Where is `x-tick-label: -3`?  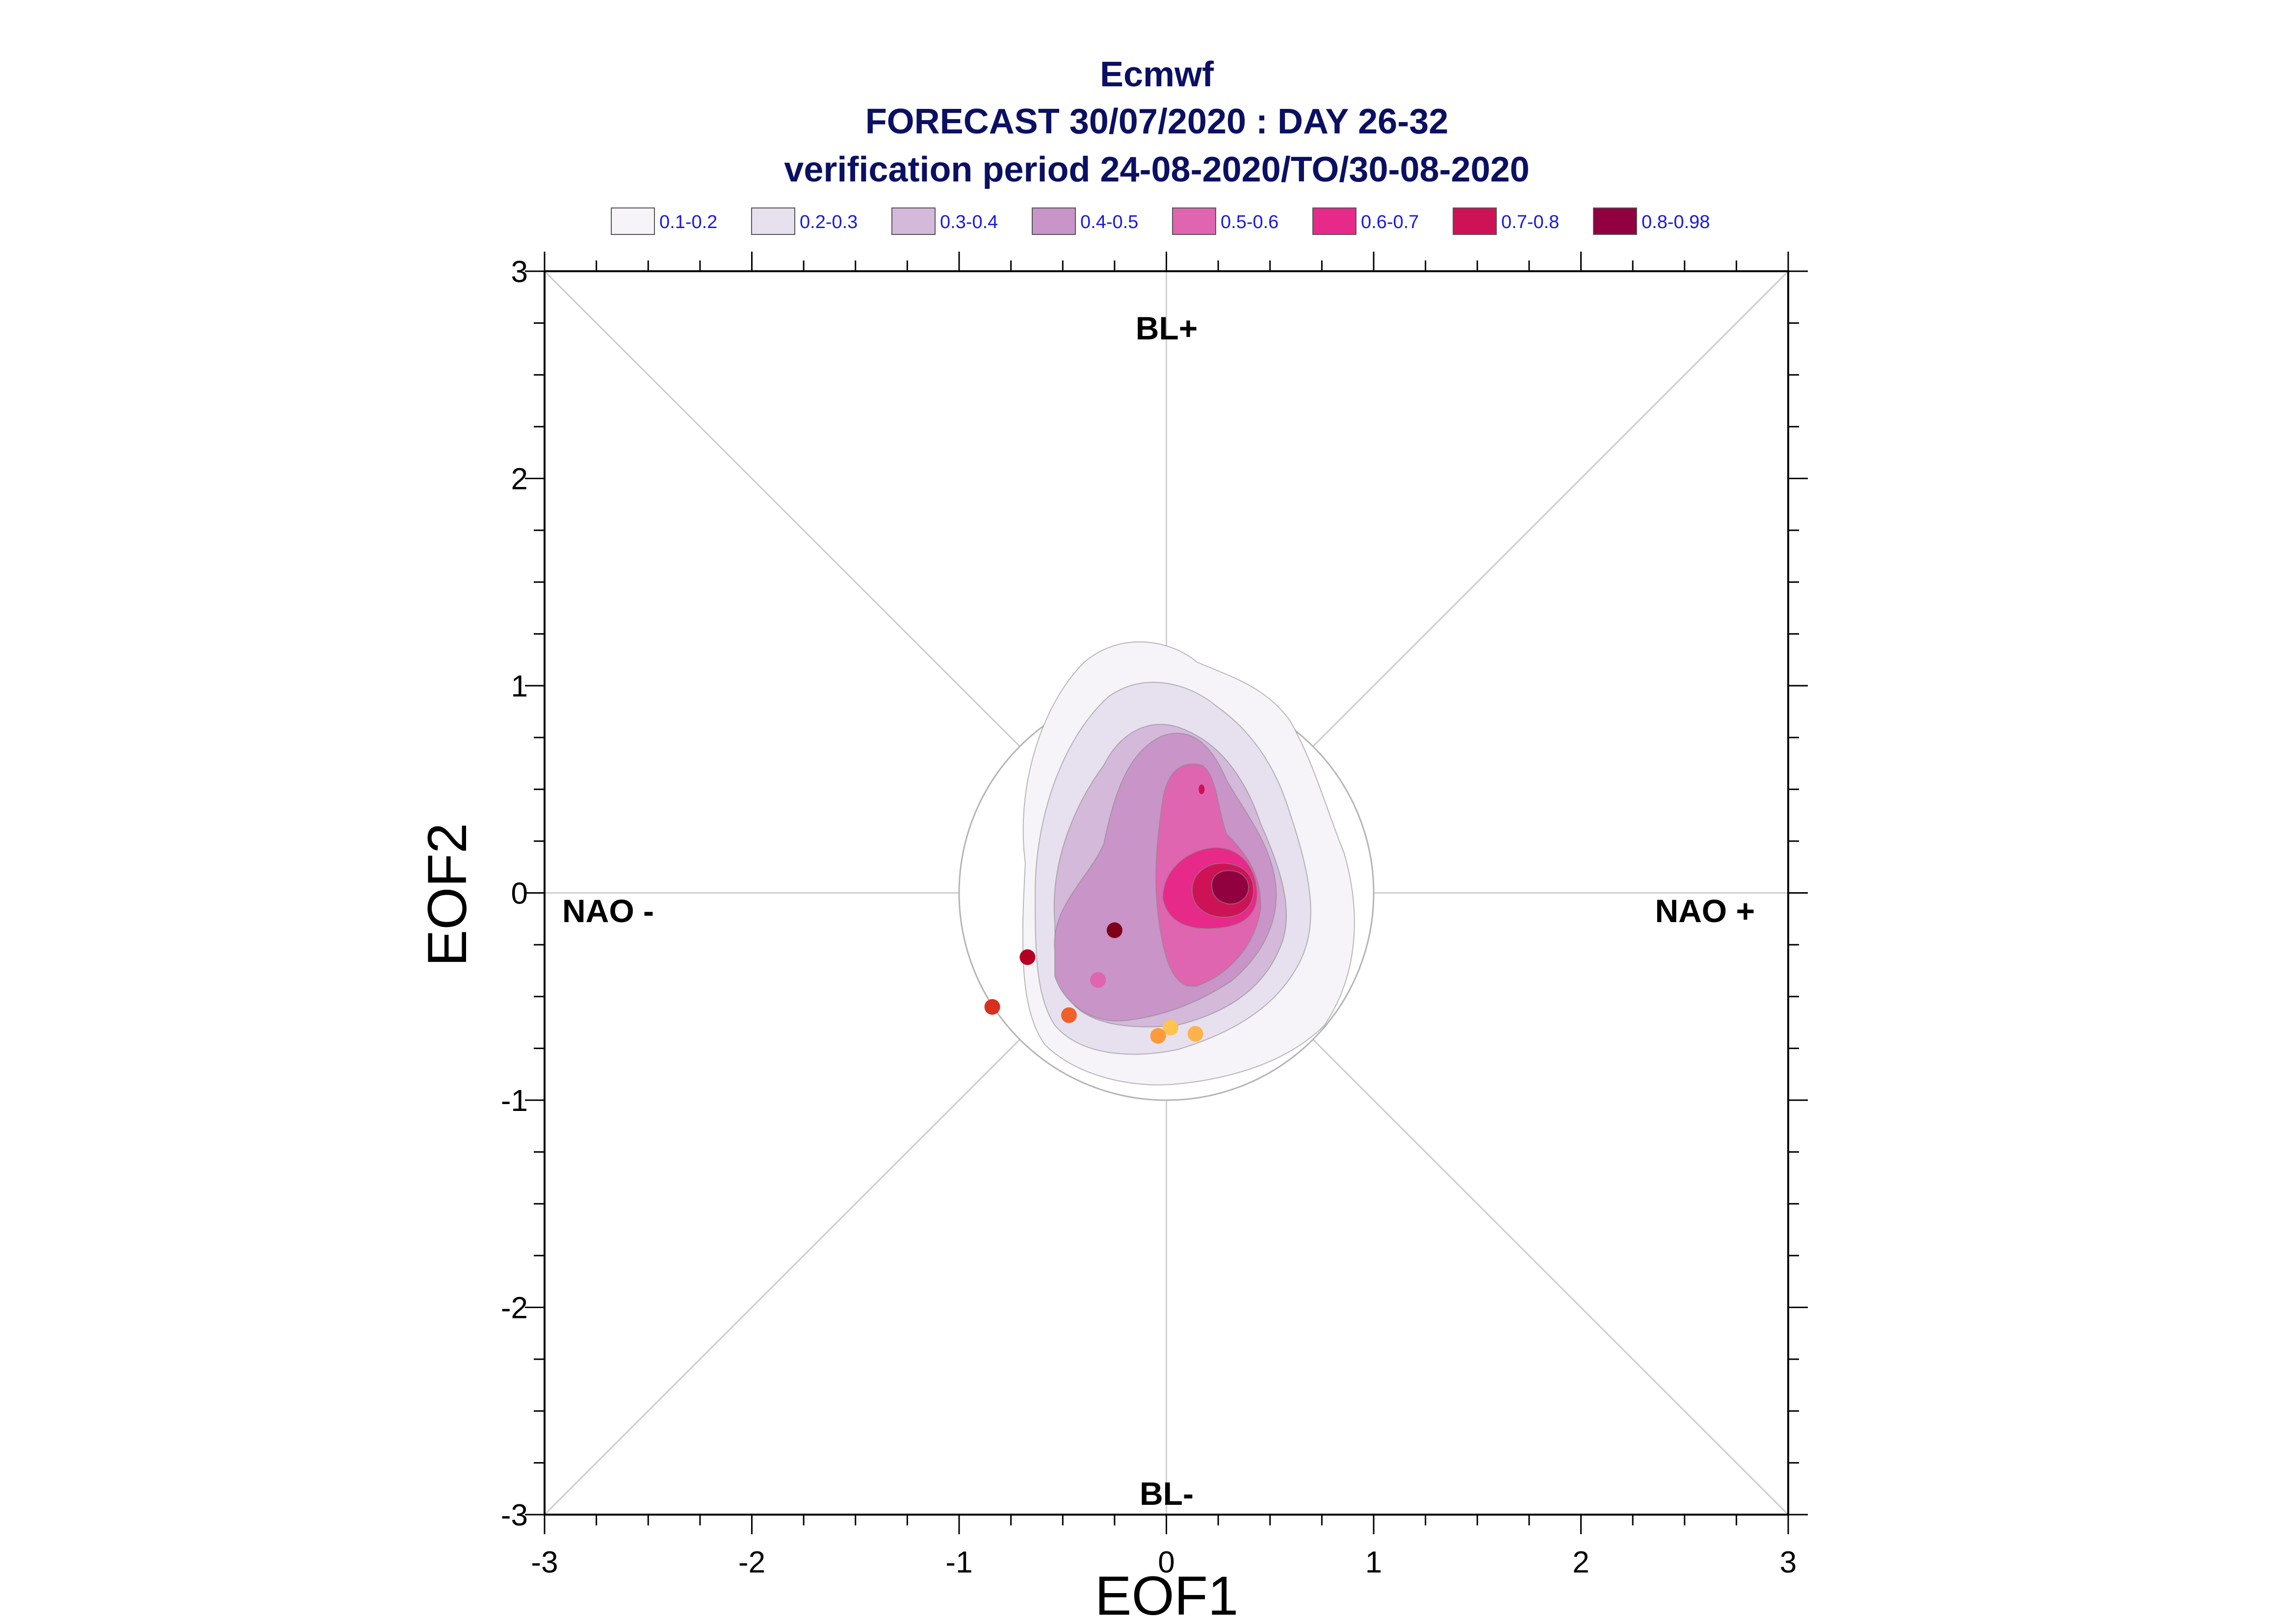
x-tick-label: -3 is located at coordinates (544, 1562).